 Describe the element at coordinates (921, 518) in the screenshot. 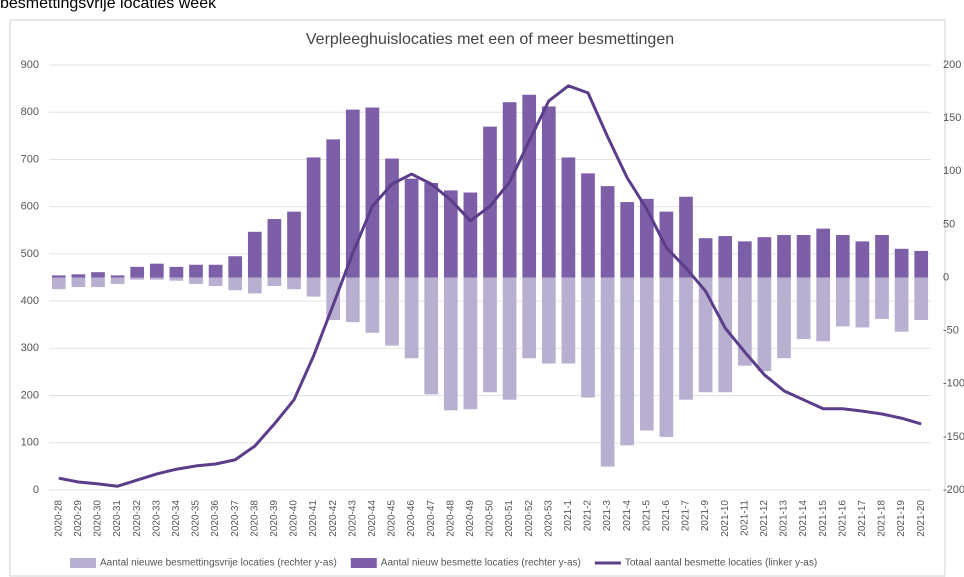

I see `x-tick-label: 2021-20` at that location.